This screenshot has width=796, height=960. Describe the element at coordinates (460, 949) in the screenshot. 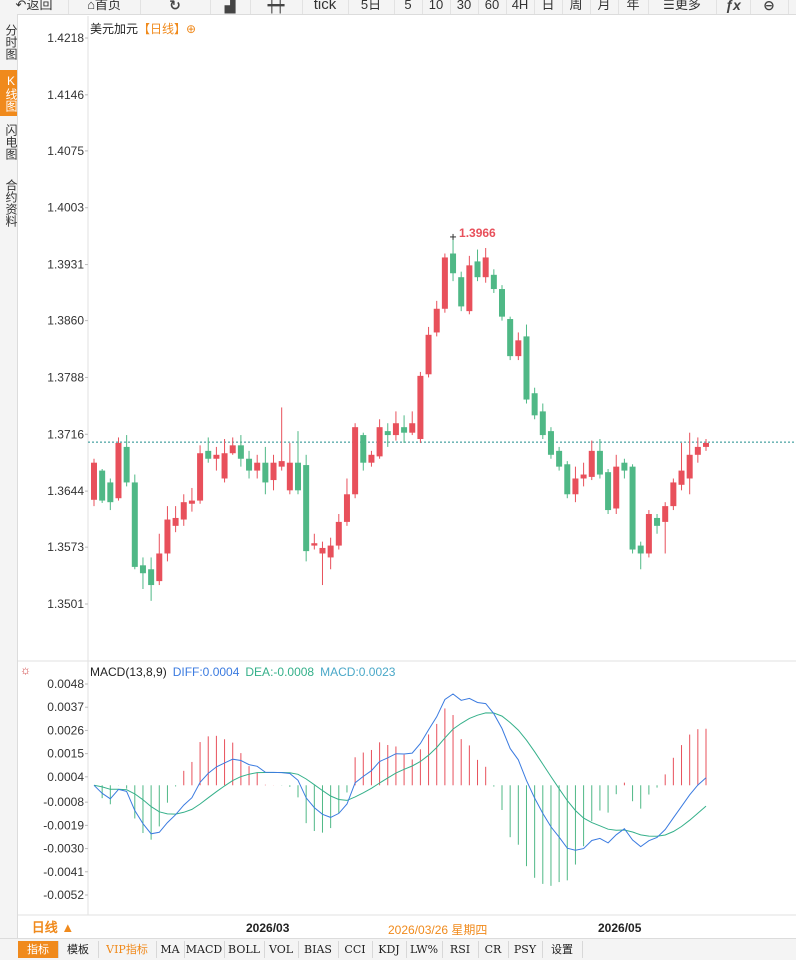

I see `tab-rsi: RSI` at that location.